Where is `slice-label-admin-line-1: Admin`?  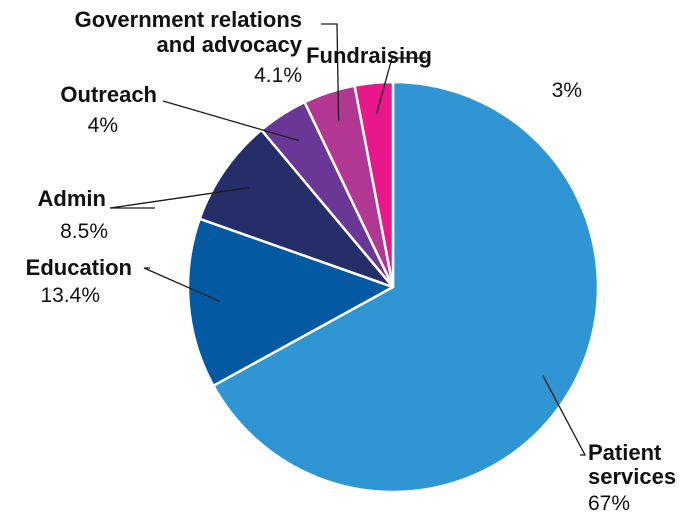 slice-label-admin-line-1: Admin is located at coordinates (72, 198).